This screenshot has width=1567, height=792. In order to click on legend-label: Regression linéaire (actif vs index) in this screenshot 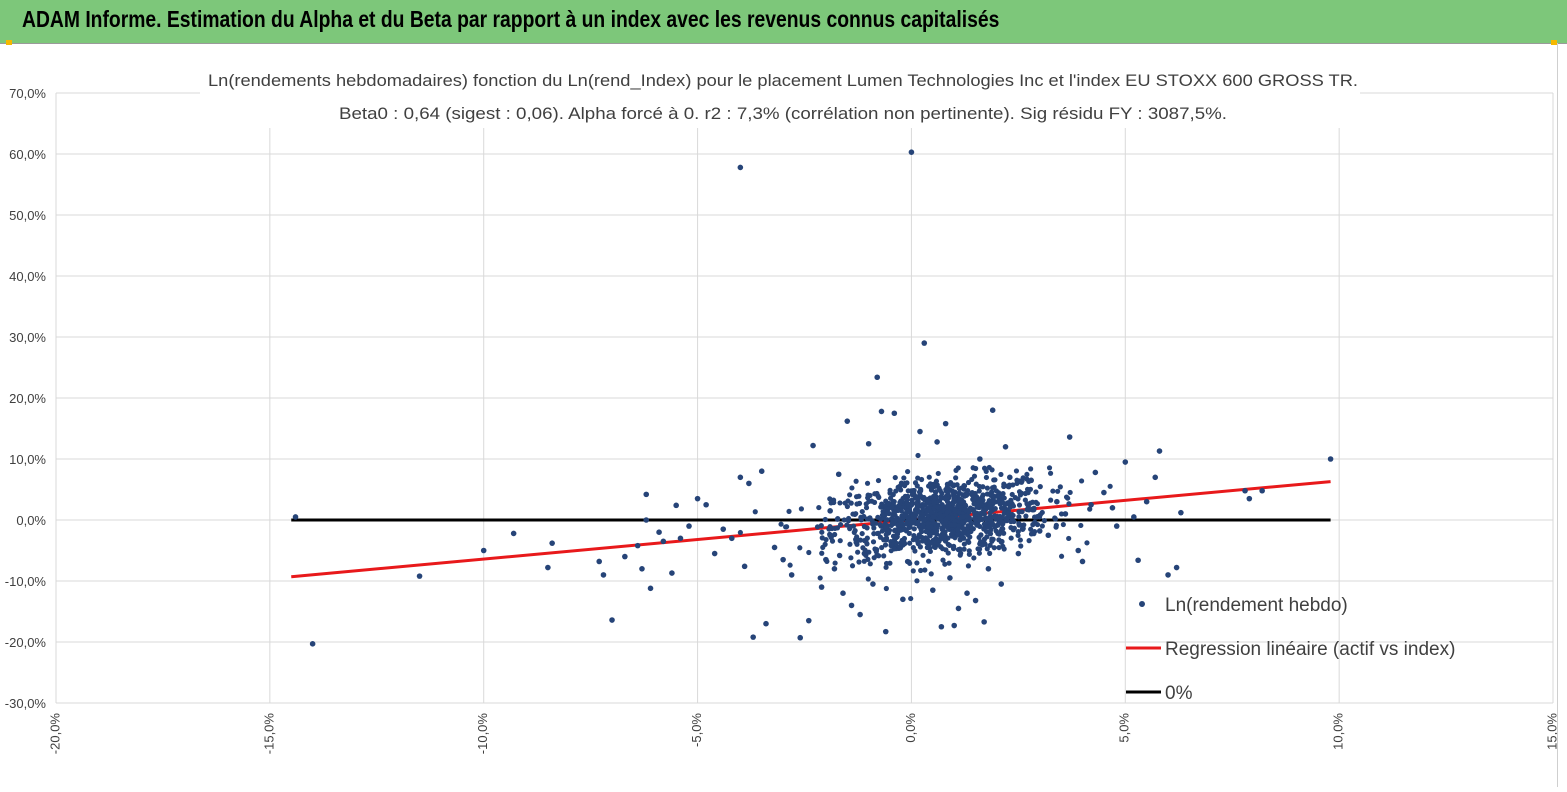, I will do `click(1310, 649)`.